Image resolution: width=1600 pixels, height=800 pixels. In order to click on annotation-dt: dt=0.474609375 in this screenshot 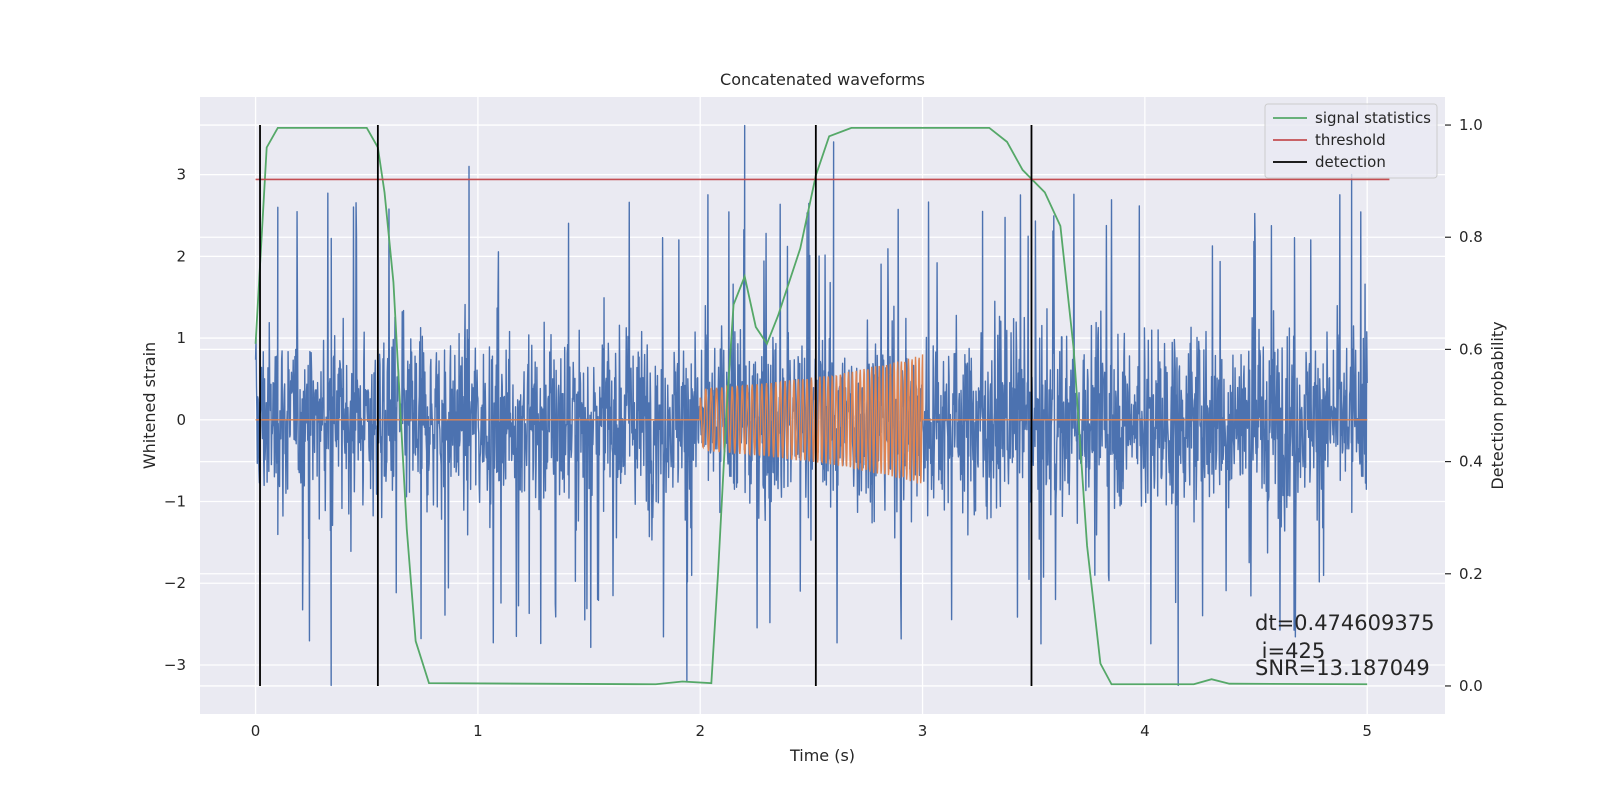, I will do `click(1344, 623)`.